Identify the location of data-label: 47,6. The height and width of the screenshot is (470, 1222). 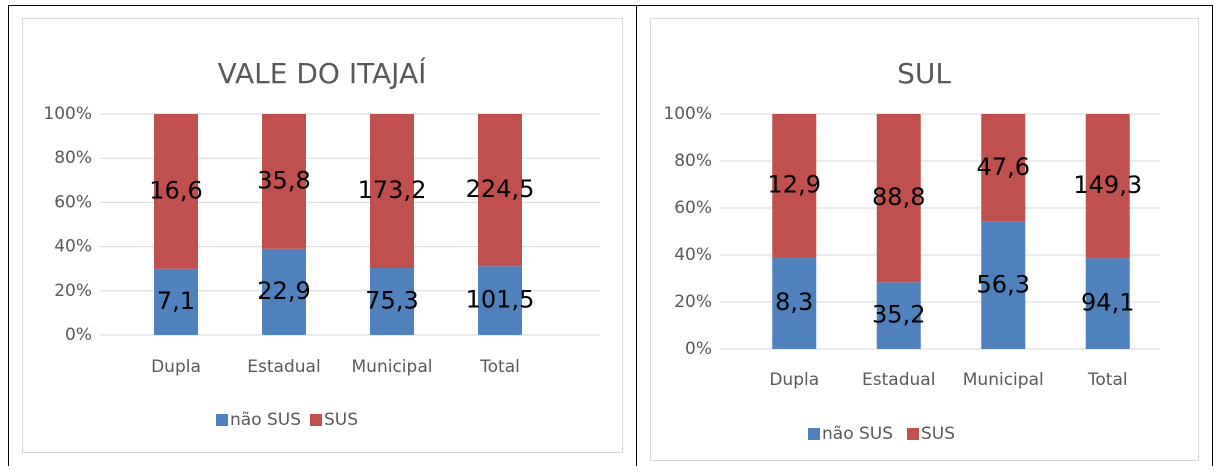
(1003, 167).